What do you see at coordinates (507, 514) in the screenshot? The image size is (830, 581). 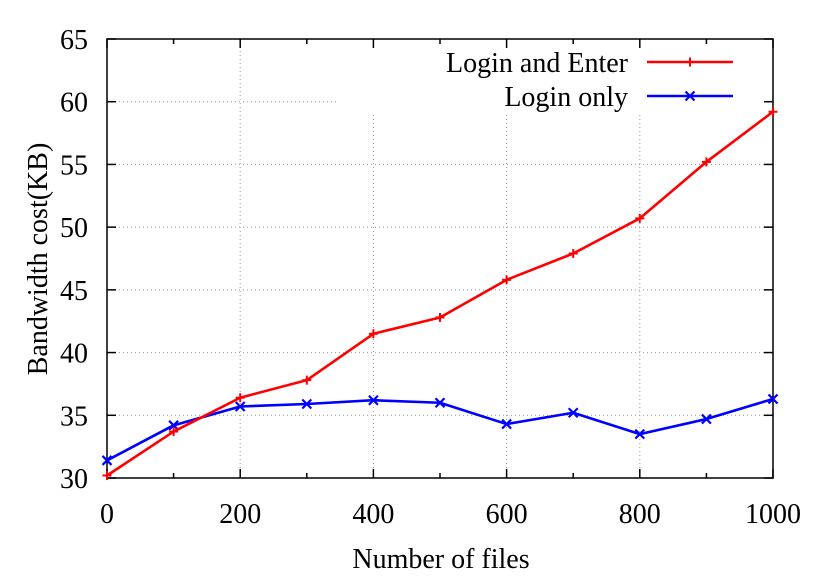 I see `x-tick-label: 600` at bounding box center [507, 514].